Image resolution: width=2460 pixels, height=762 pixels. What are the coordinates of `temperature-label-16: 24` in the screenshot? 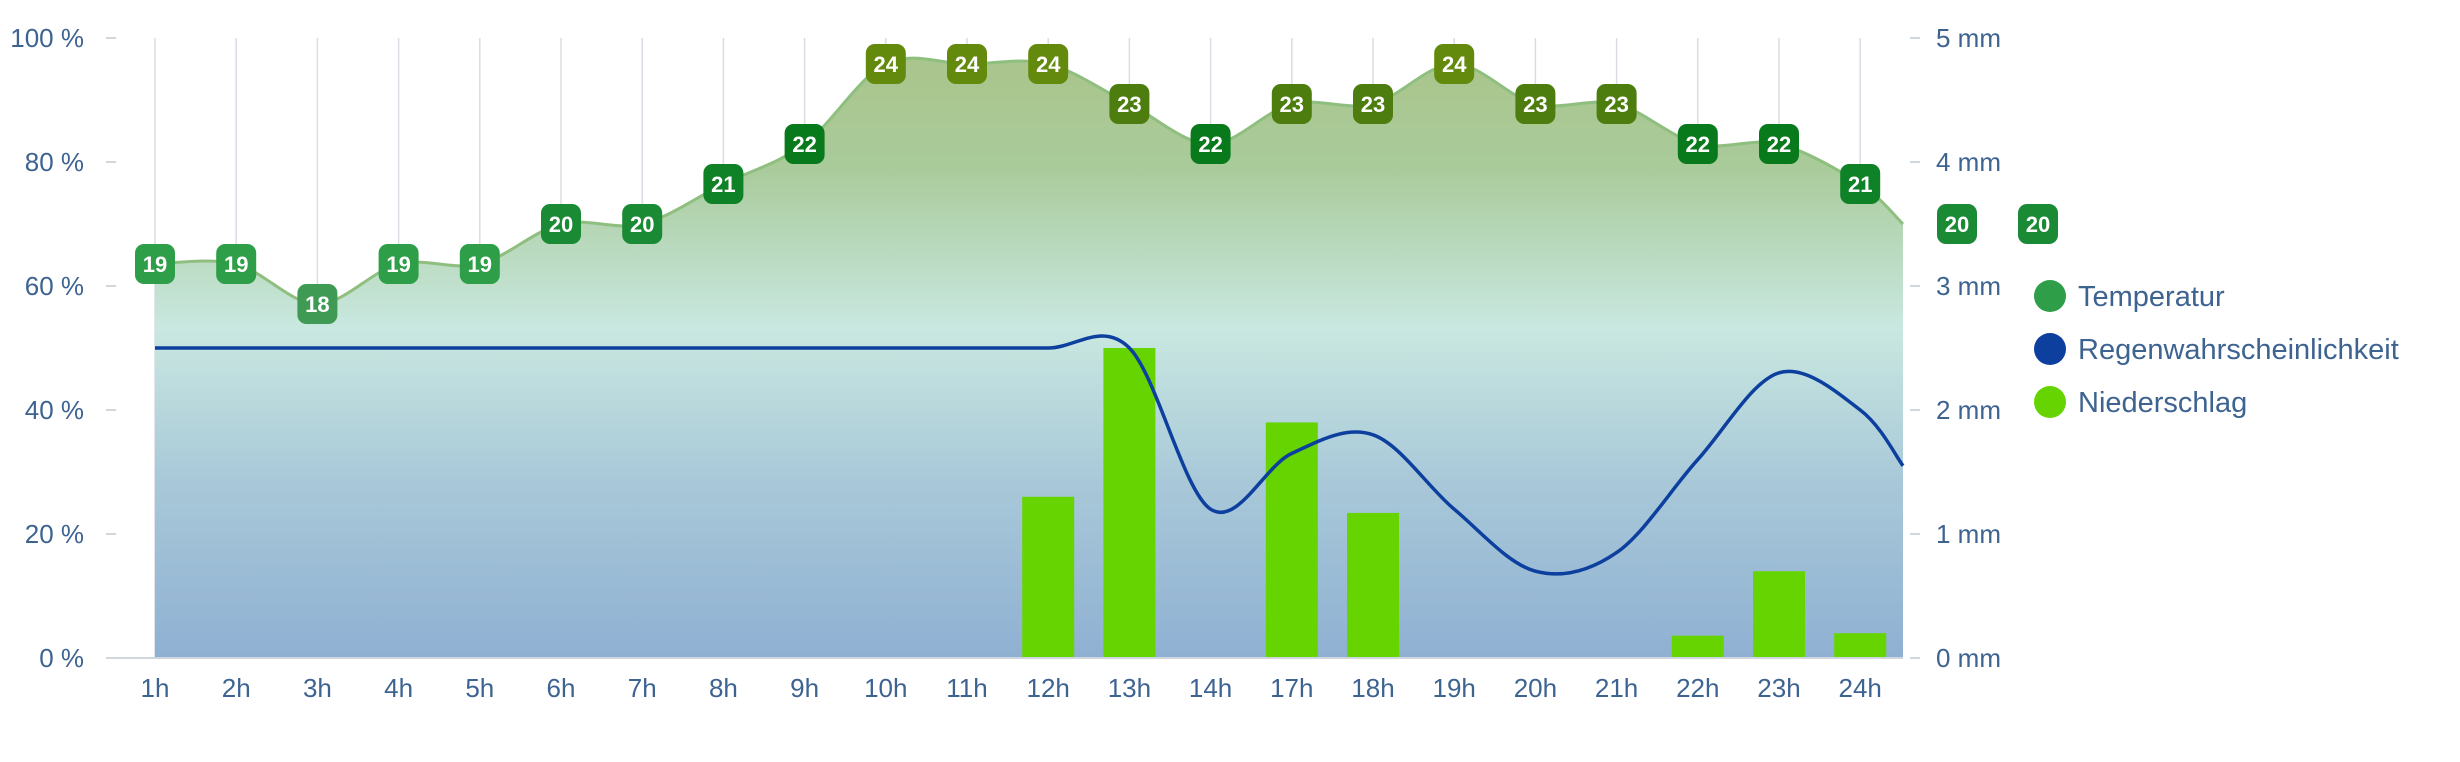 It's located at (1454, 64).